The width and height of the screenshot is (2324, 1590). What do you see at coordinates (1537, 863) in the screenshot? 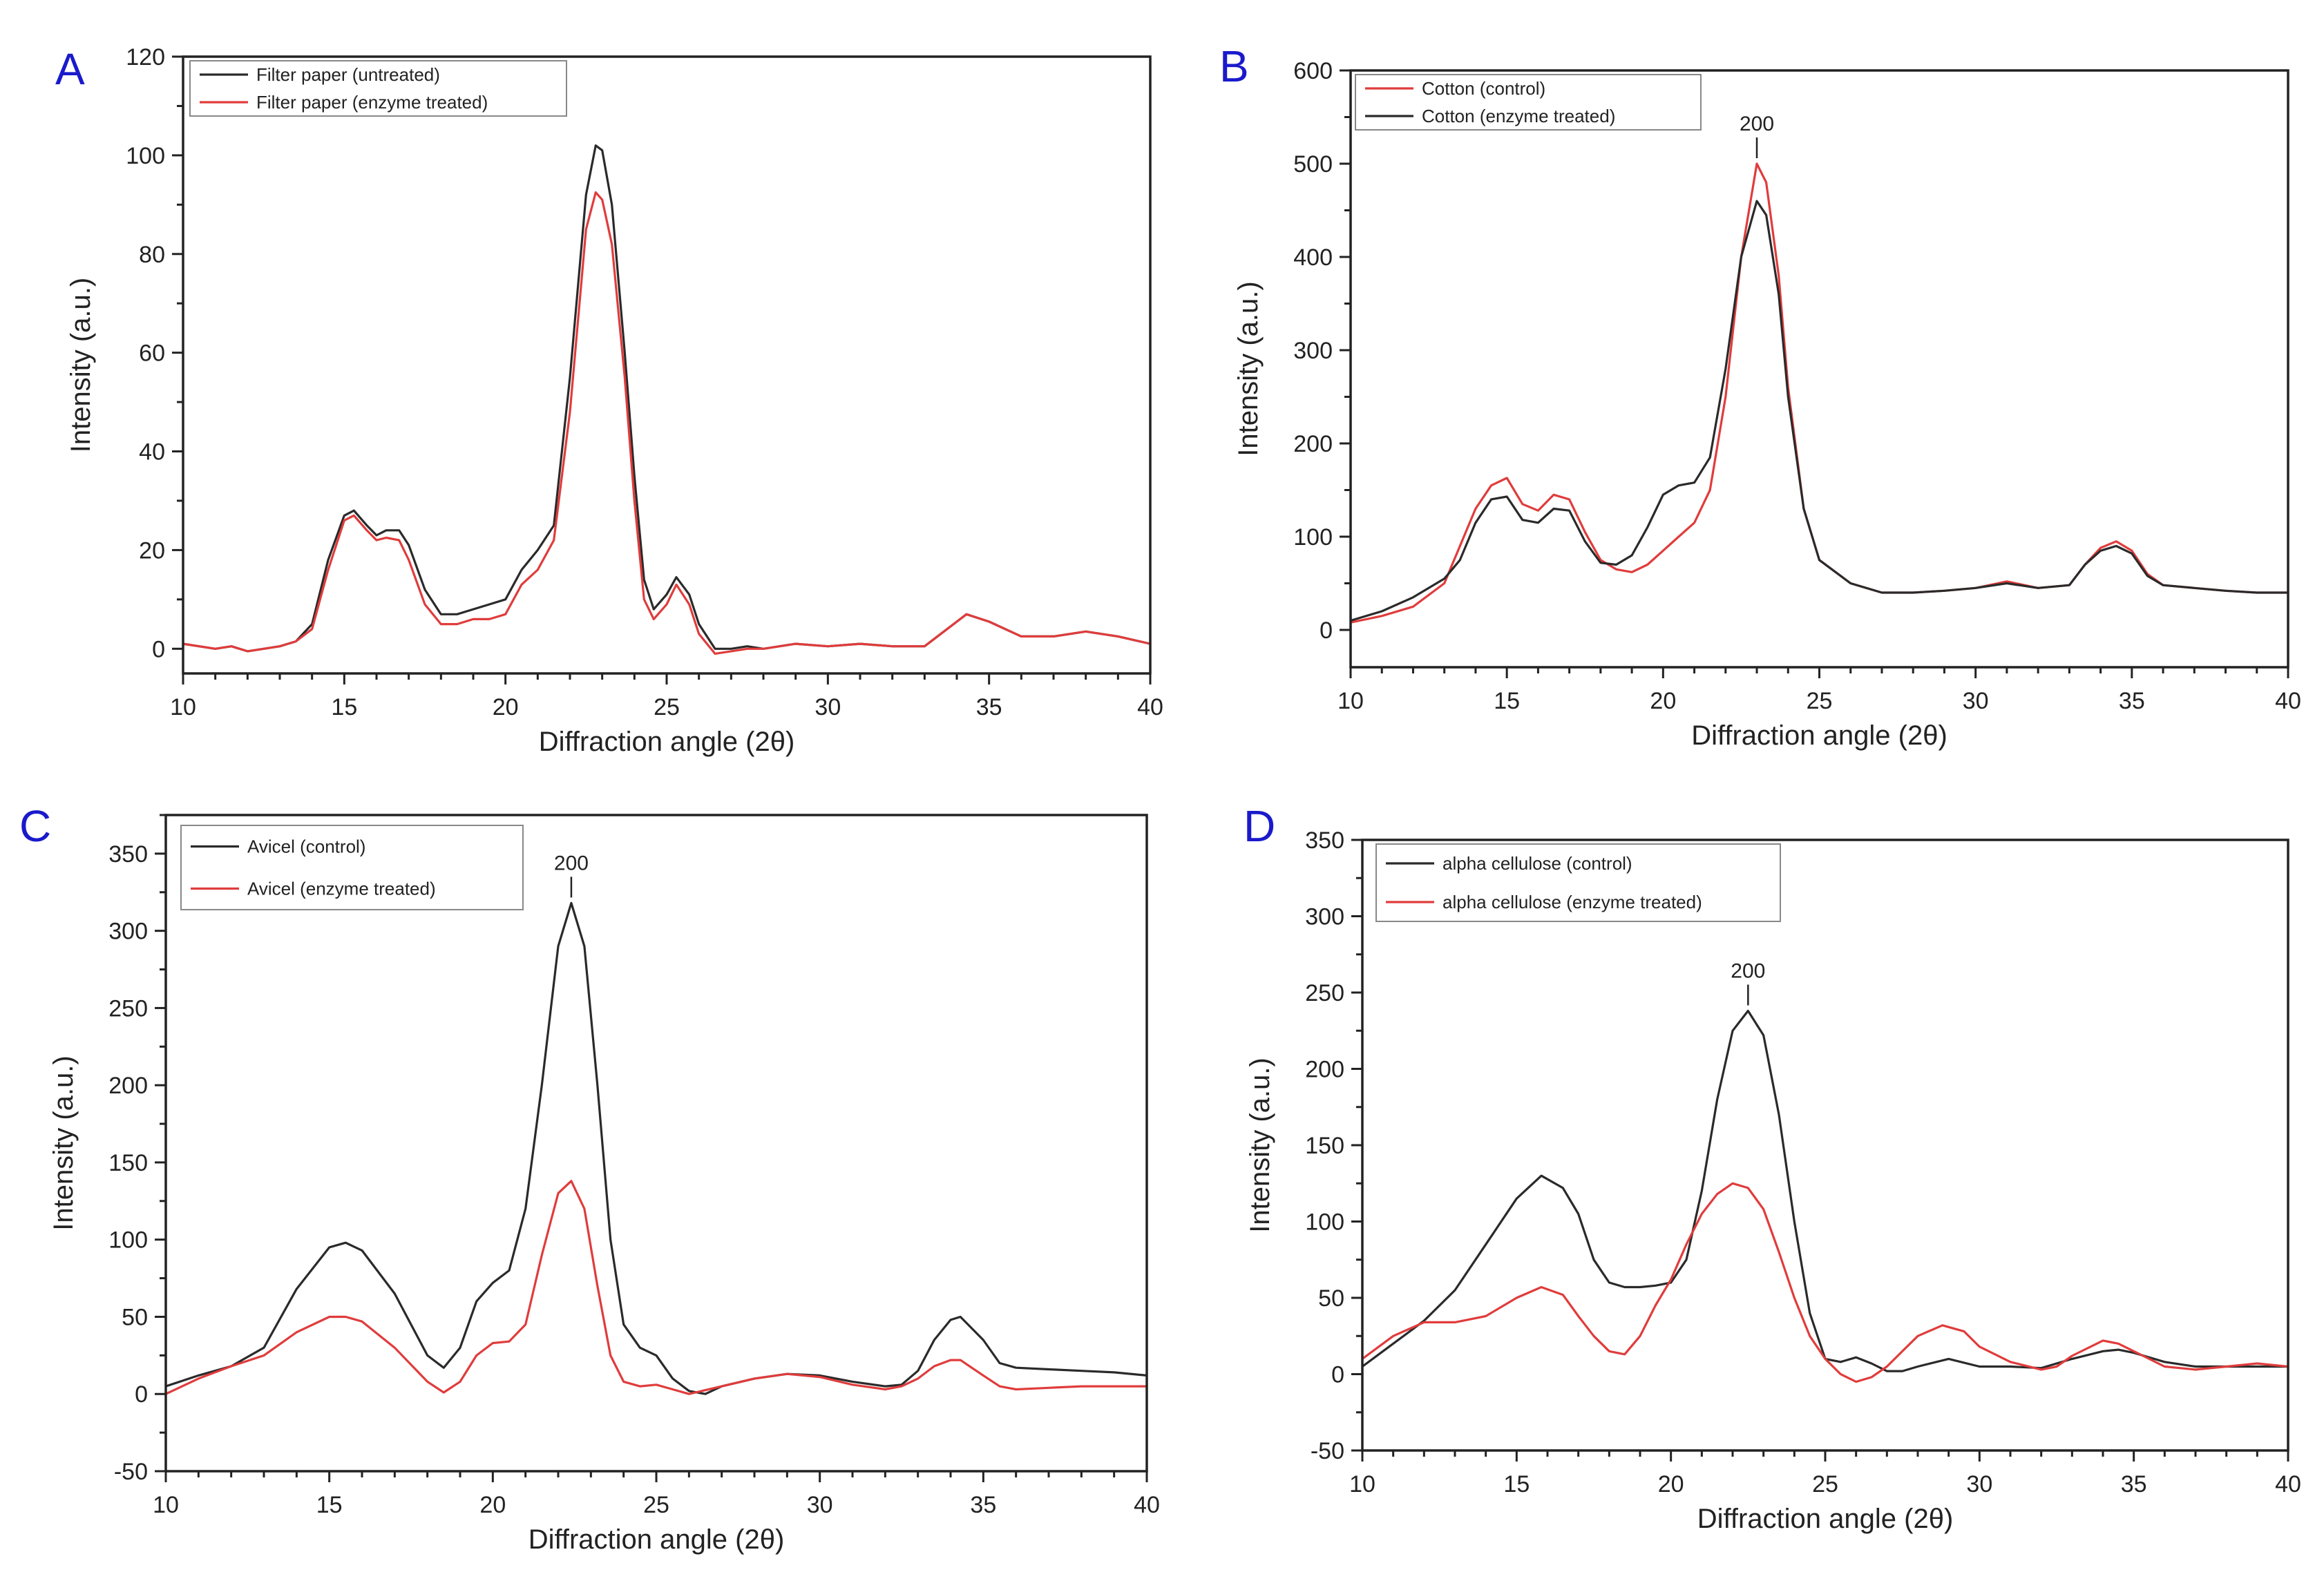
I see `legend-entry-label: alpha cellulose (control)` at bounding box center [1537, 863].